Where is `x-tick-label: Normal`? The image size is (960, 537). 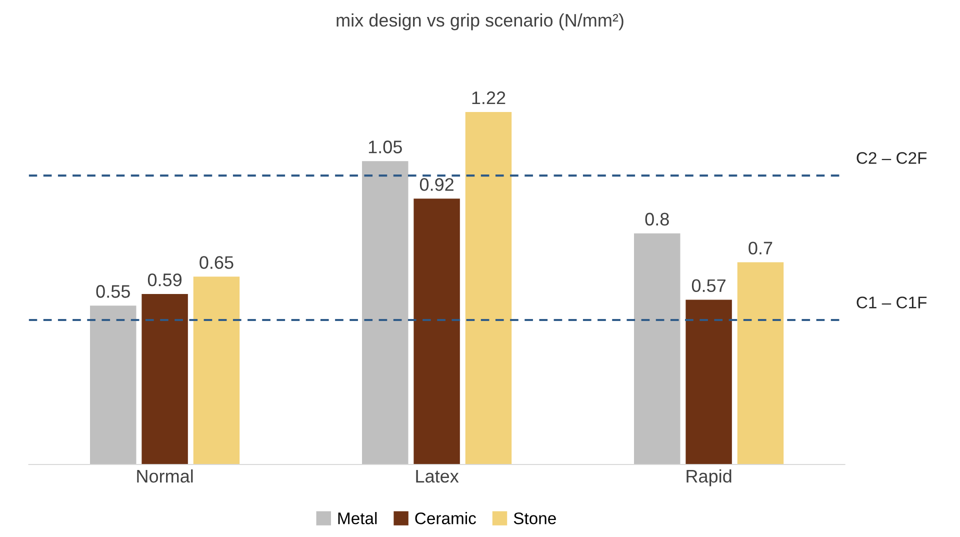 x-tick-label: Normal is located at coordinates (165, 476).